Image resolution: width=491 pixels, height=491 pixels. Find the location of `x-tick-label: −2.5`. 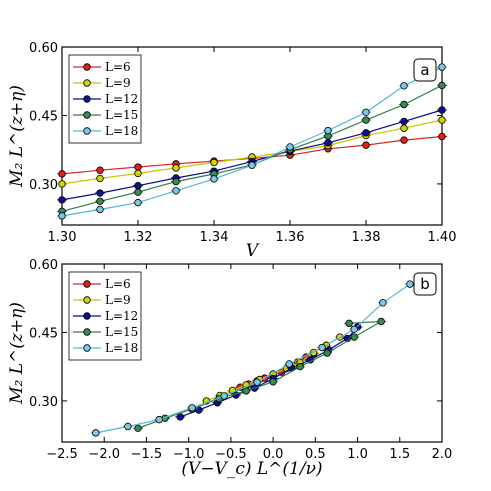

x-tick-label: −2.5 is located at coordinates (62, 454).